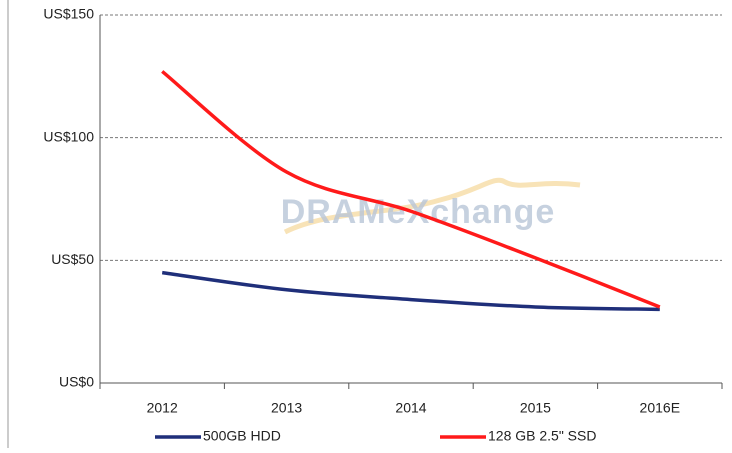 The image size is (732, 453). What do you see at coordinates (660, 408) in the screenshot?
I see `x-tick-label: 2016E` at bounding box center [660, 408].